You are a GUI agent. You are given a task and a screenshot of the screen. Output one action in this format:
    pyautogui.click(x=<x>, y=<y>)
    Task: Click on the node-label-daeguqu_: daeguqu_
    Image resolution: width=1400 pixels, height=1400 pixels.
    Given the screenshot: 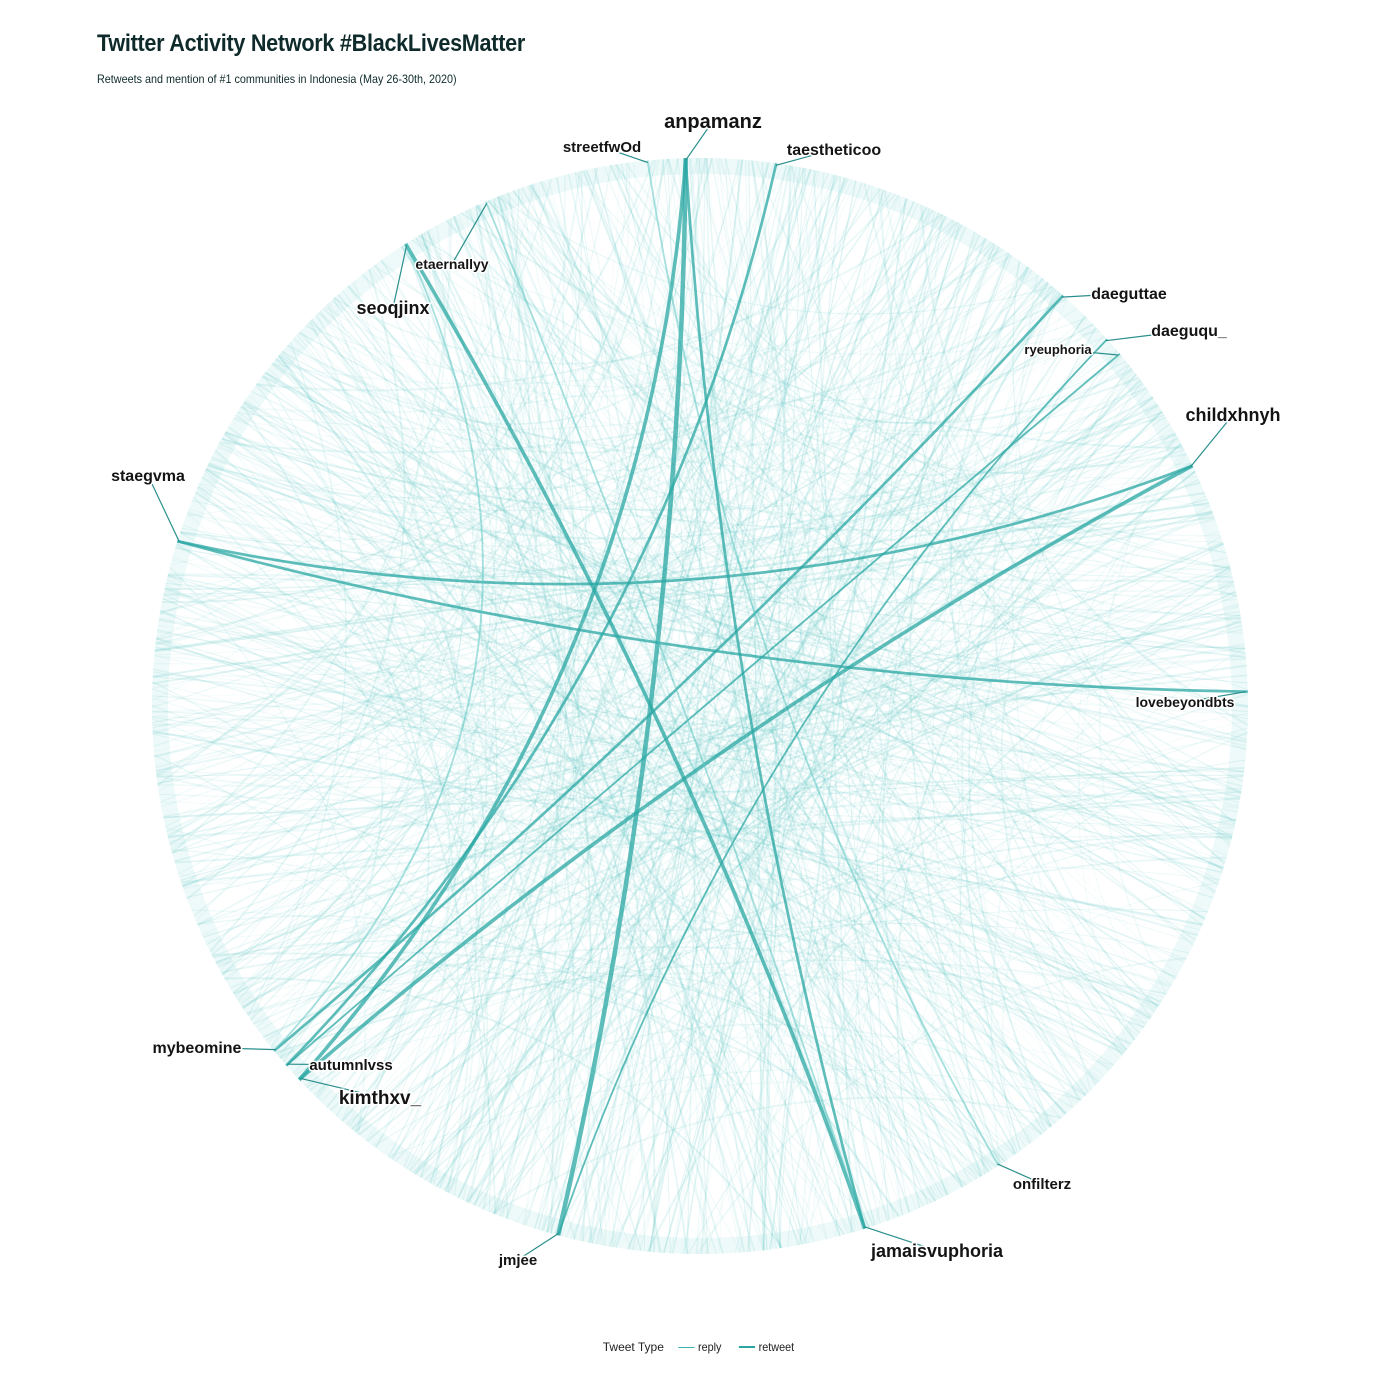 What is the action you would take?
    pyautogui.click(x=1189, y=331)
    